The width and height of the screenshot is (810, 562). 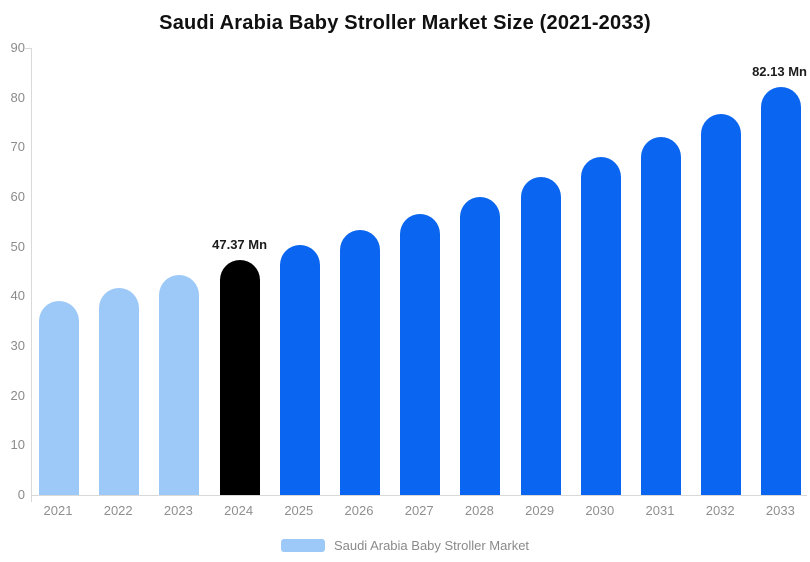 What do you see at coordinates (17, 147) in the screenshot?
I see `y-tick-label-70: 70` at bounding box center [17, 147].